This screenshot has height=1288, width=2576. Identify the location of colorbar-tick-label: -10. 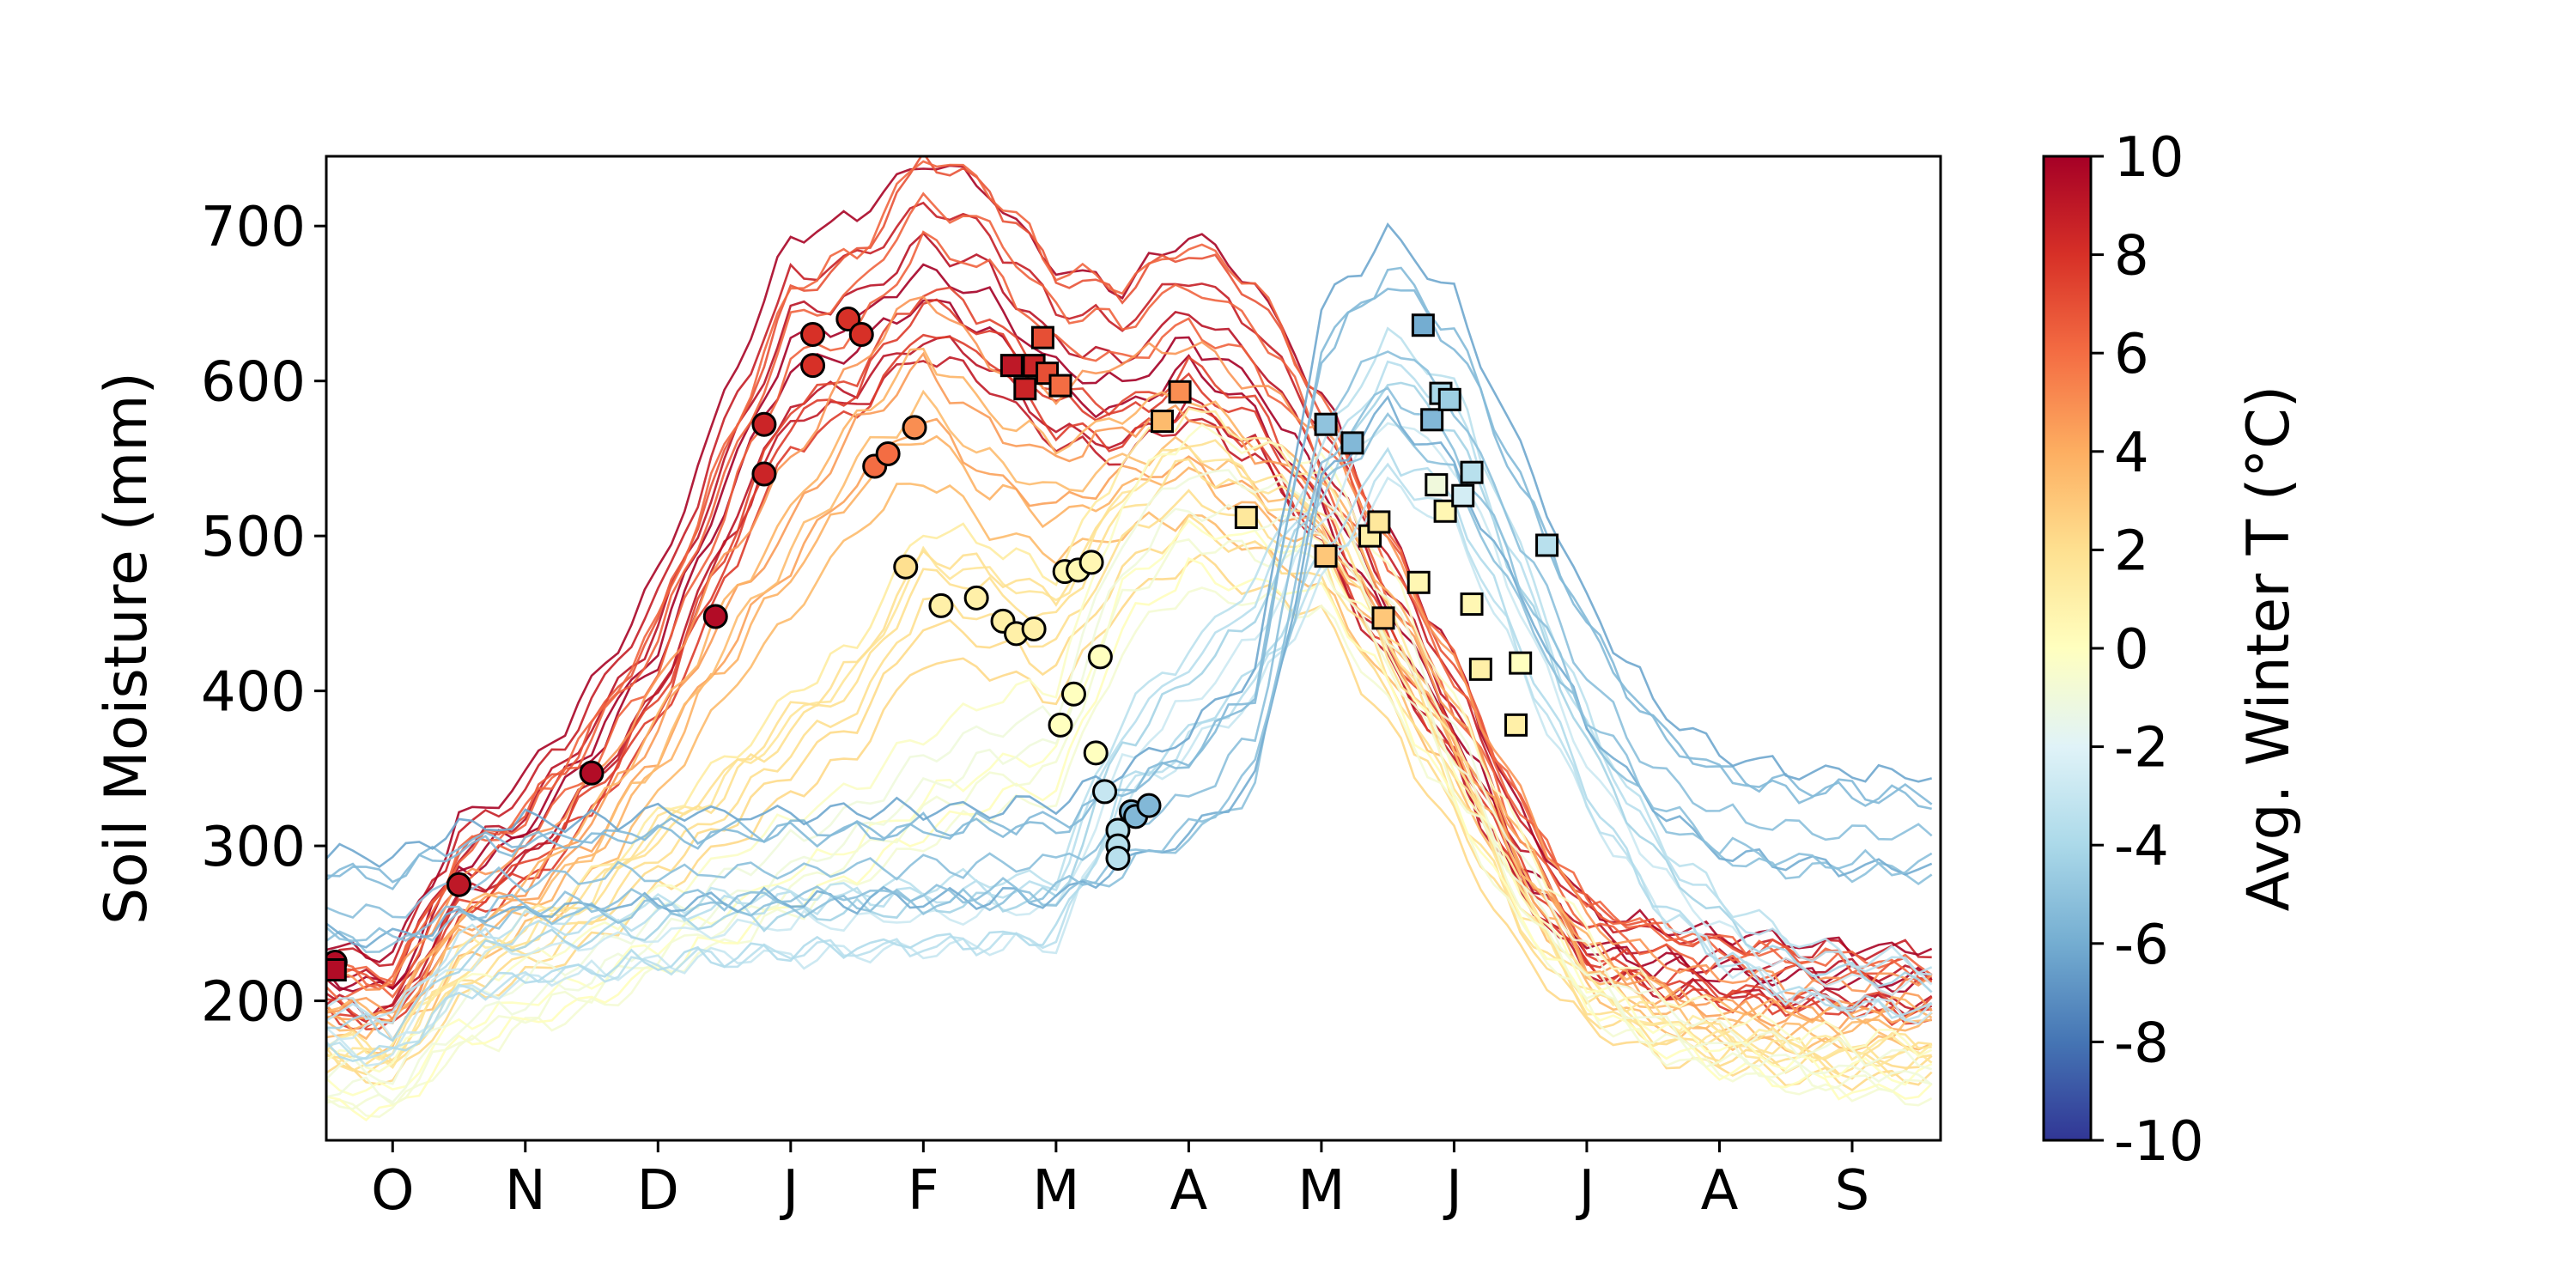
(2159, 1142).